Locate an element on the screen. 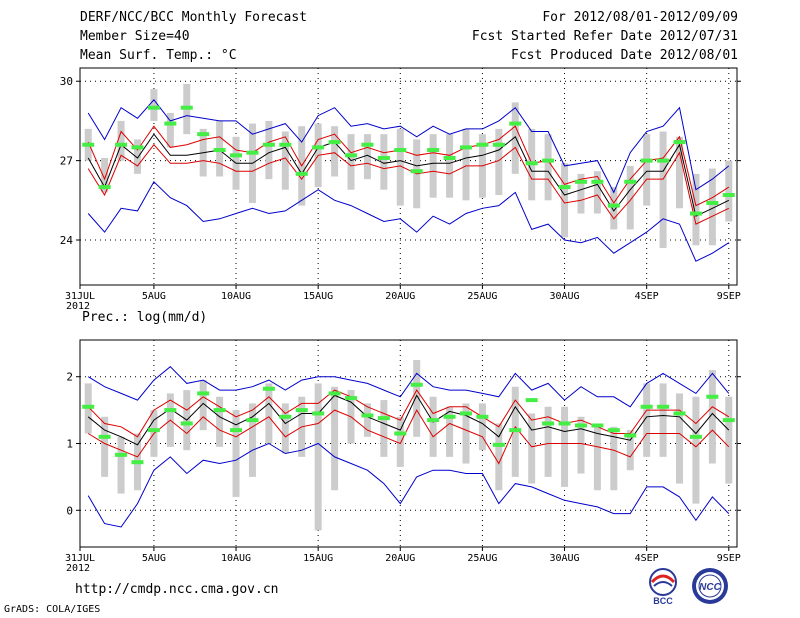 The width and height of the screenshot is (800, 618). y-tick-label: 24 is located at coordinates (67, 240).